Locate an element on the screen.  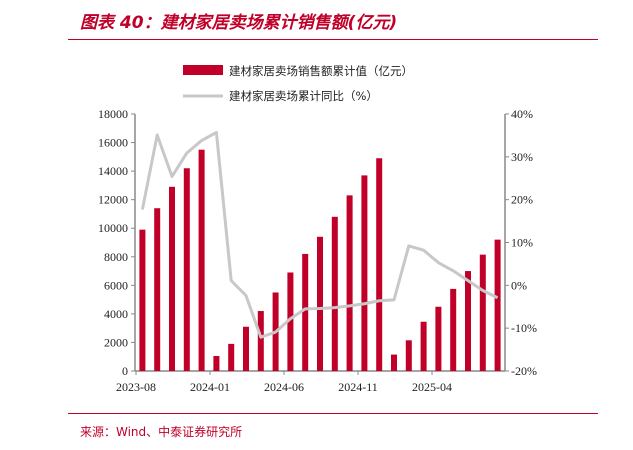
left-tick-label: 4000 is located at coordinates (116, 314).